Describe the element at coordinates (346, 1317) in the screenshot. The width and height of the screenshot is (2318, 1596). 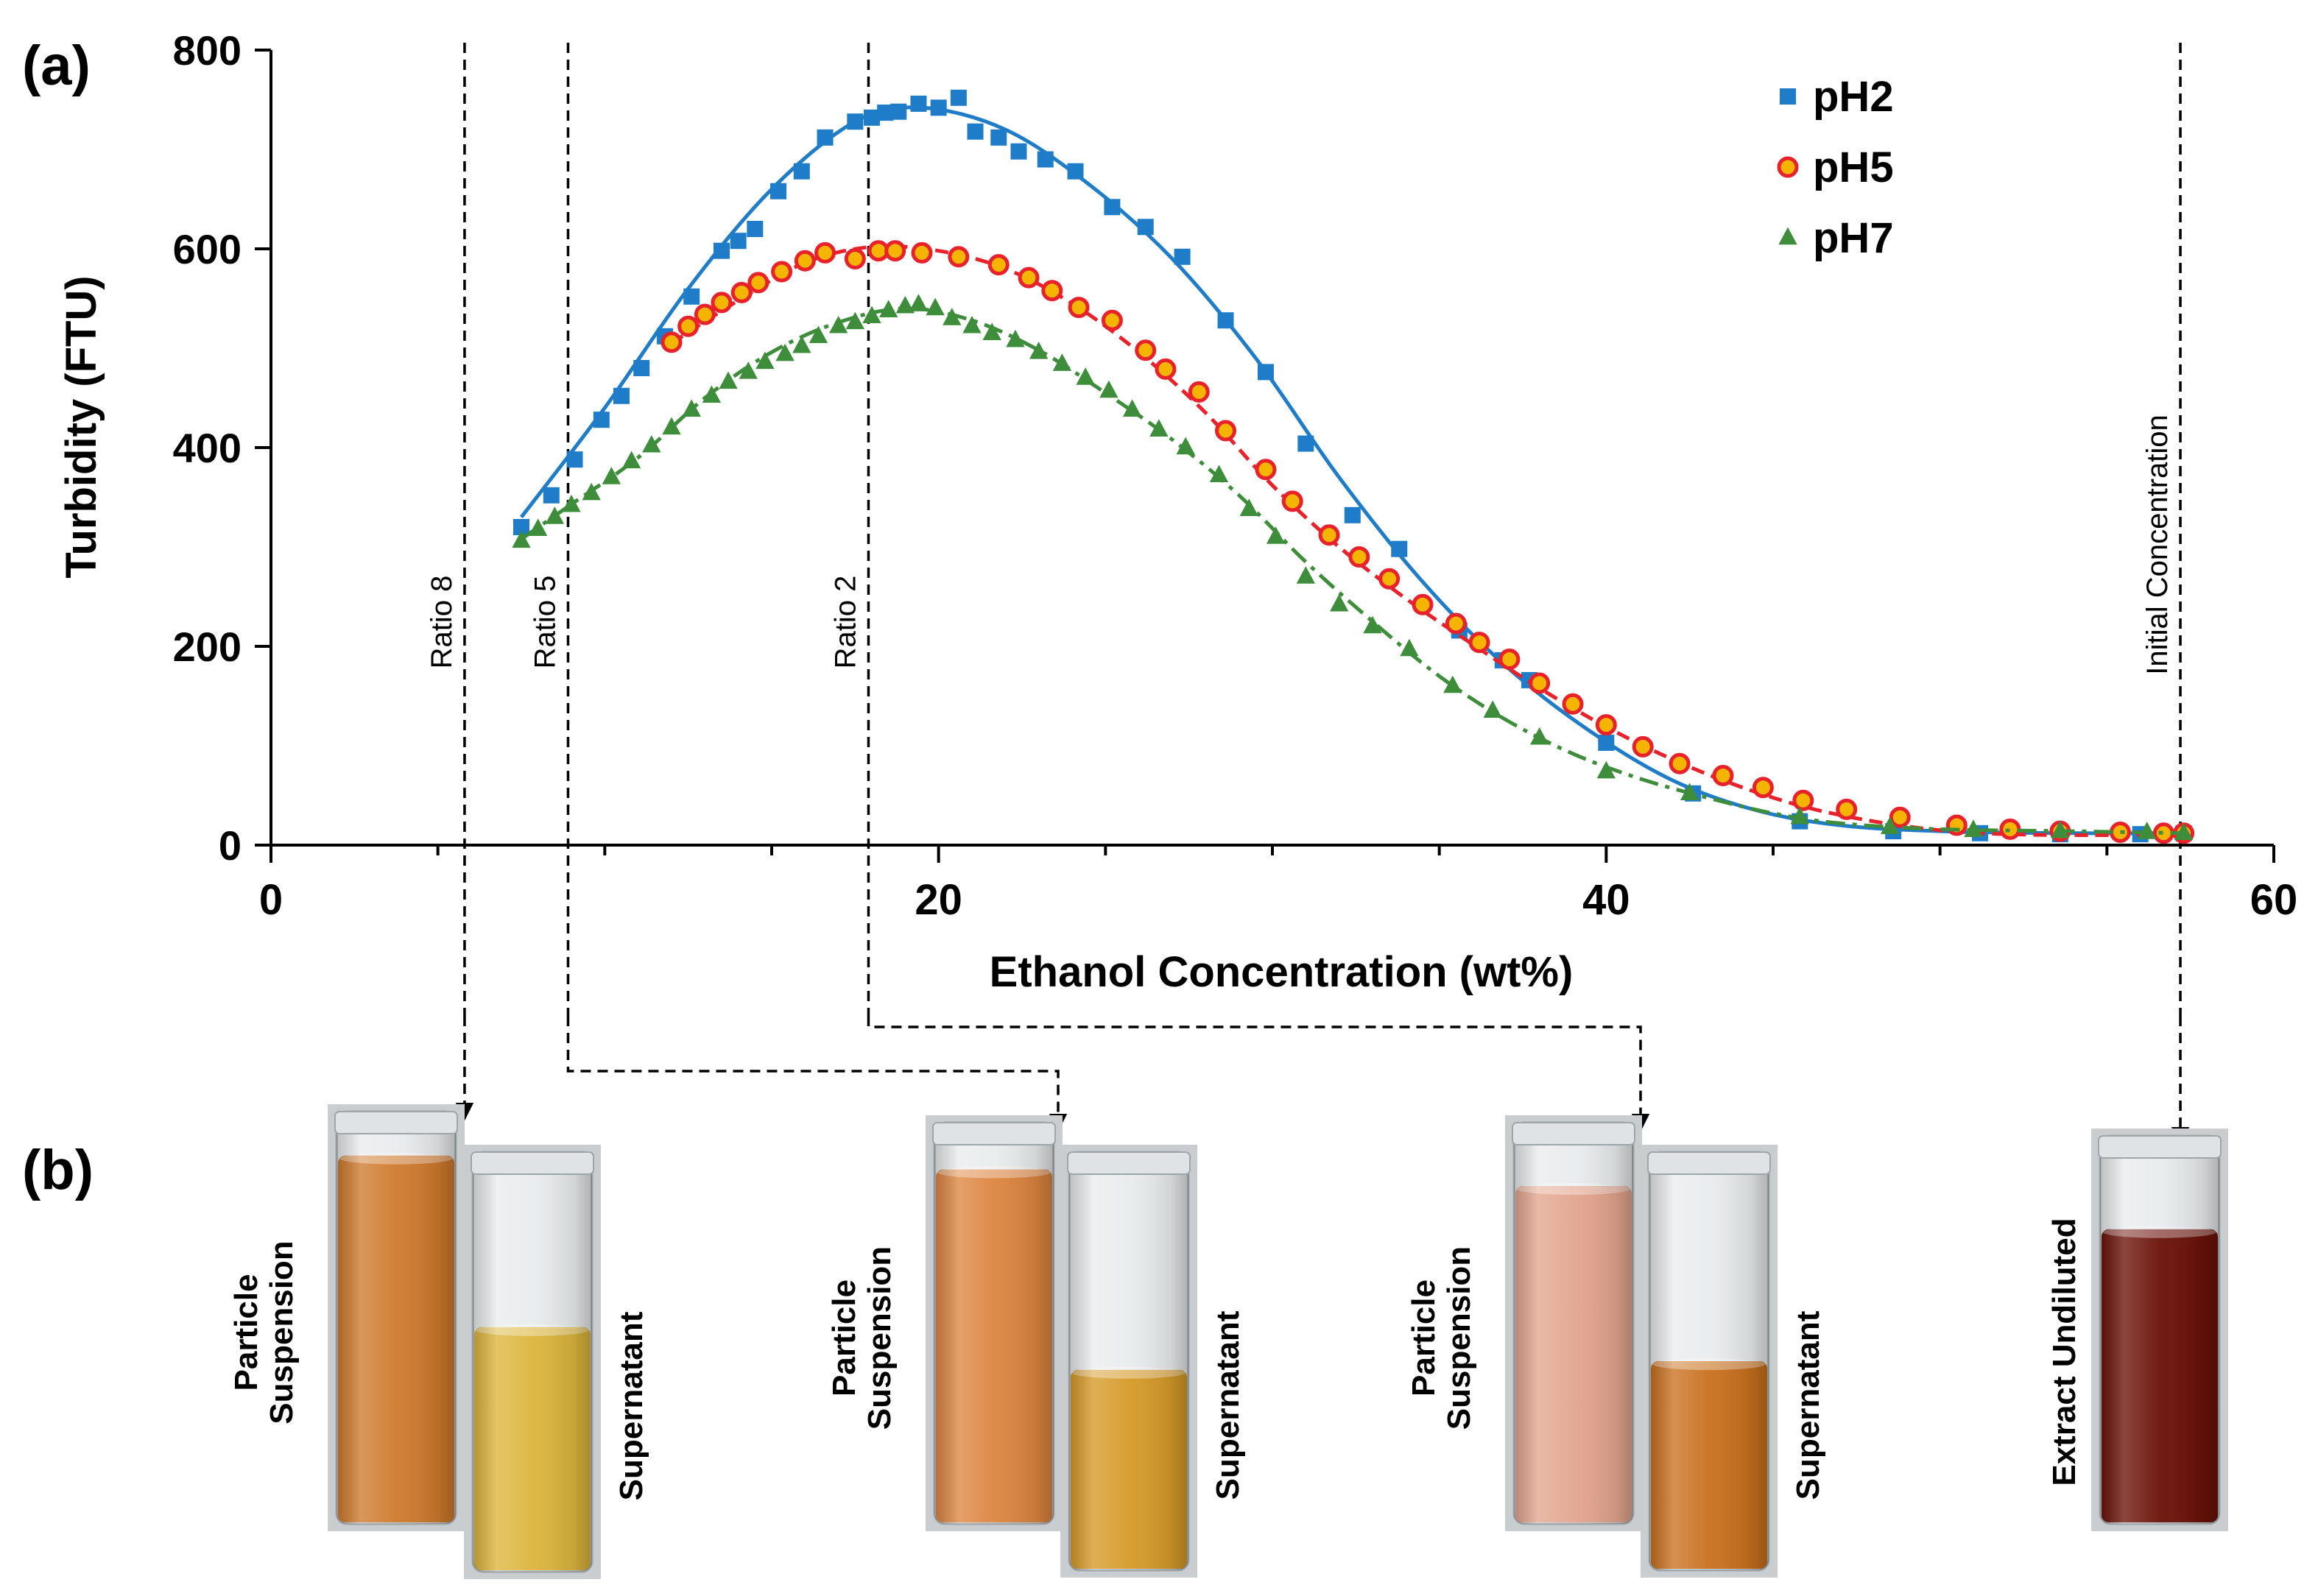
I see `vial-photo: Particle Suspension` at that location.